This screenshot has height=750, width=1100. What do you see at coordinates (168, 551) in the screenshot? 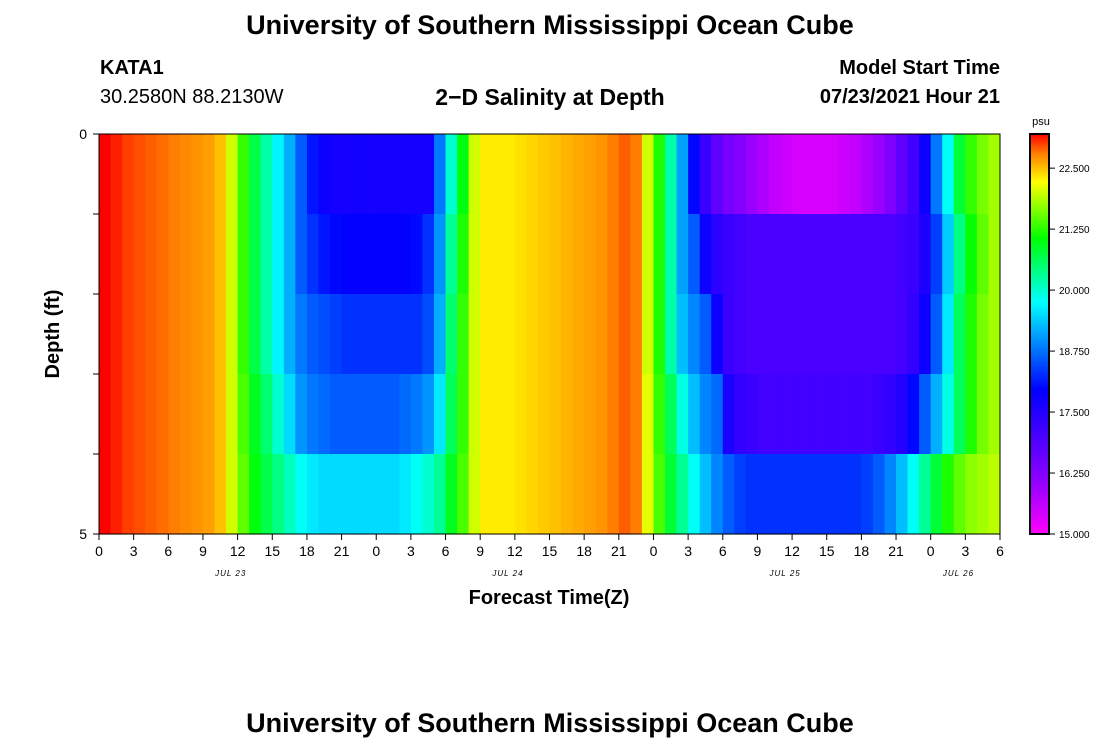
I see `x-tick-label: 6` at bounding box center [168, 551].